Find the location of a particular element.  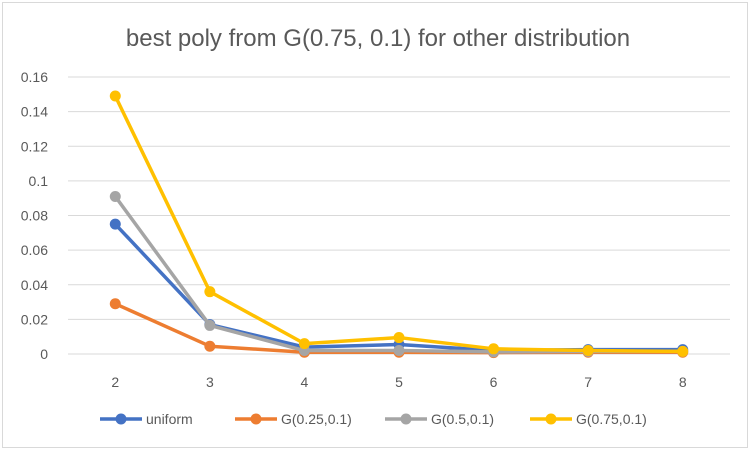

y-tick-label: 0.14 is located at coordinates (34, 112).